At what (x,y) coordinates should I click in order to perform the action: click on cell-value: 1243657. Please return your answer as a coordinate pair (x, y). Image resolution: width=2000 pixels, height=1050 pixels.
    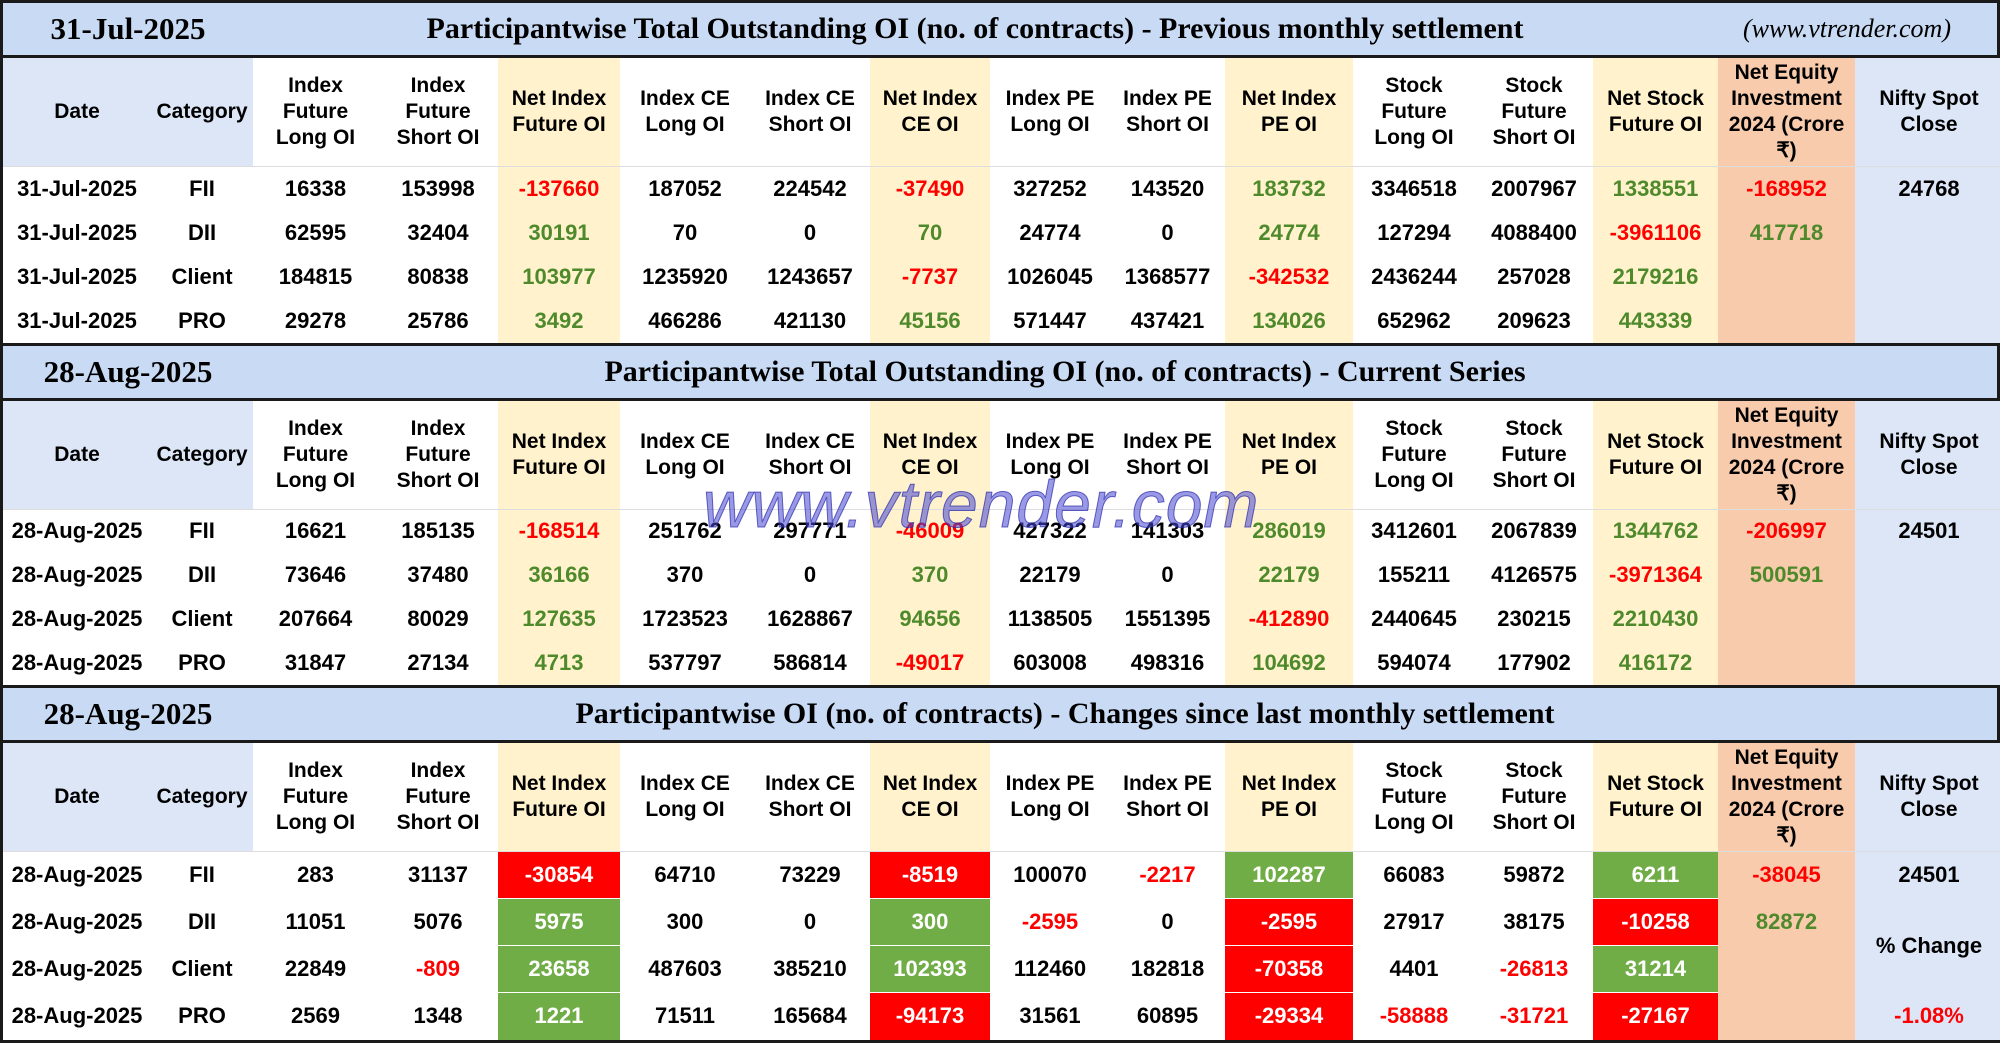
    Looking at the image, I should click on (810, 276).